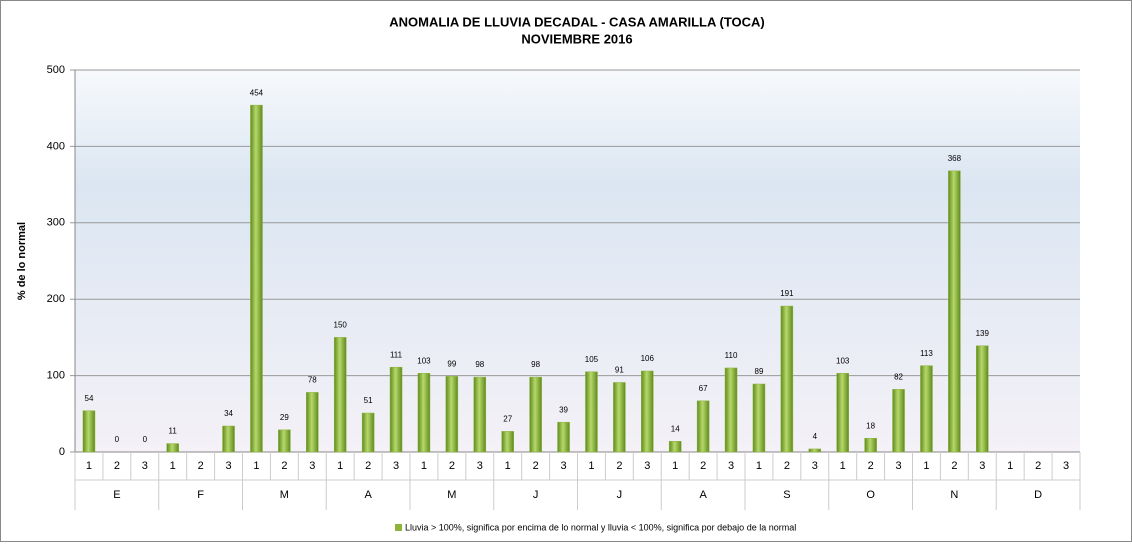 This screenshot has height=547, width=1132. I want to click on value-label: 18, so click(870, 425).